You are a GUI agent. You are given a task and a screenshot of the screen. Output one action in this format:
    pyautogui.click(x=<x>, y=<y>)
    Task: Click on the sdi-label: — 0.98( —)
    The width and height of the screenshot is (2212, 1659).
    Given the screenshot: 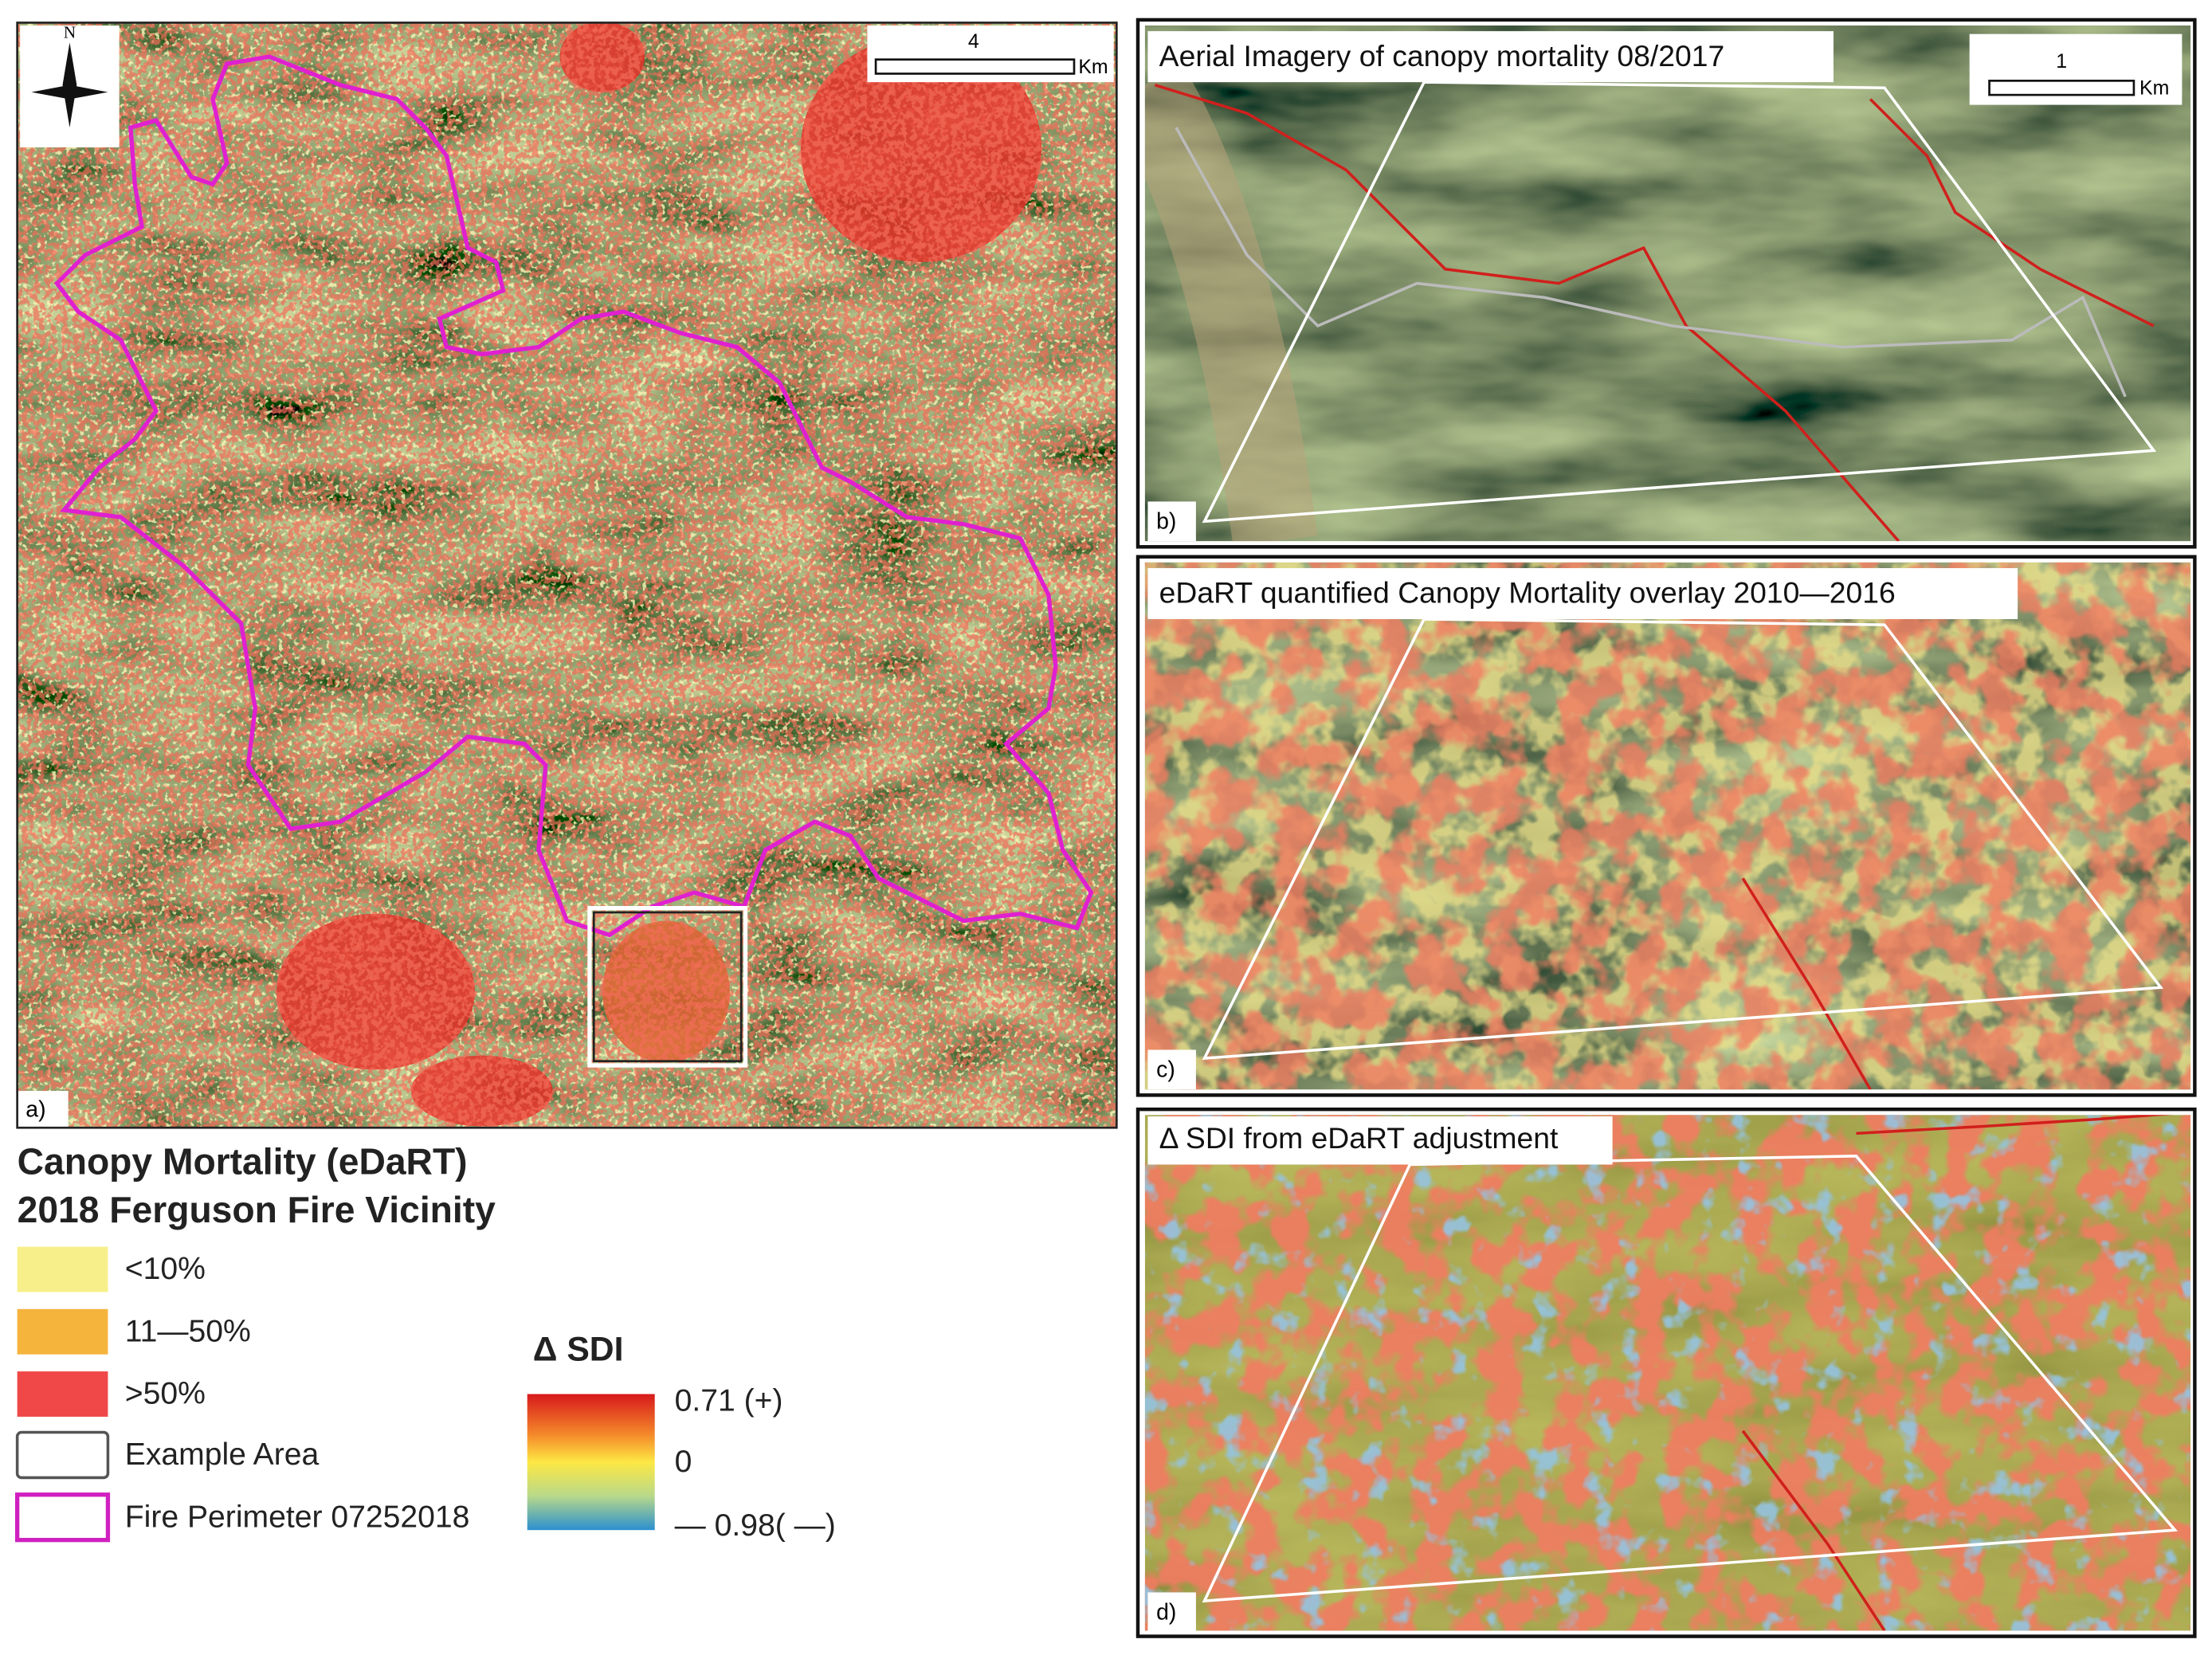 What is the action you would take?
    pyautogui.click(x=755, y=1525)
    